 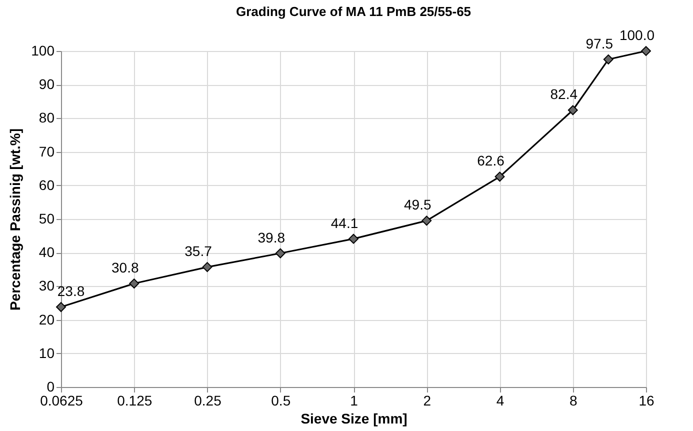 I want to click on data-label: 49.5, so click(x=418, y=204).